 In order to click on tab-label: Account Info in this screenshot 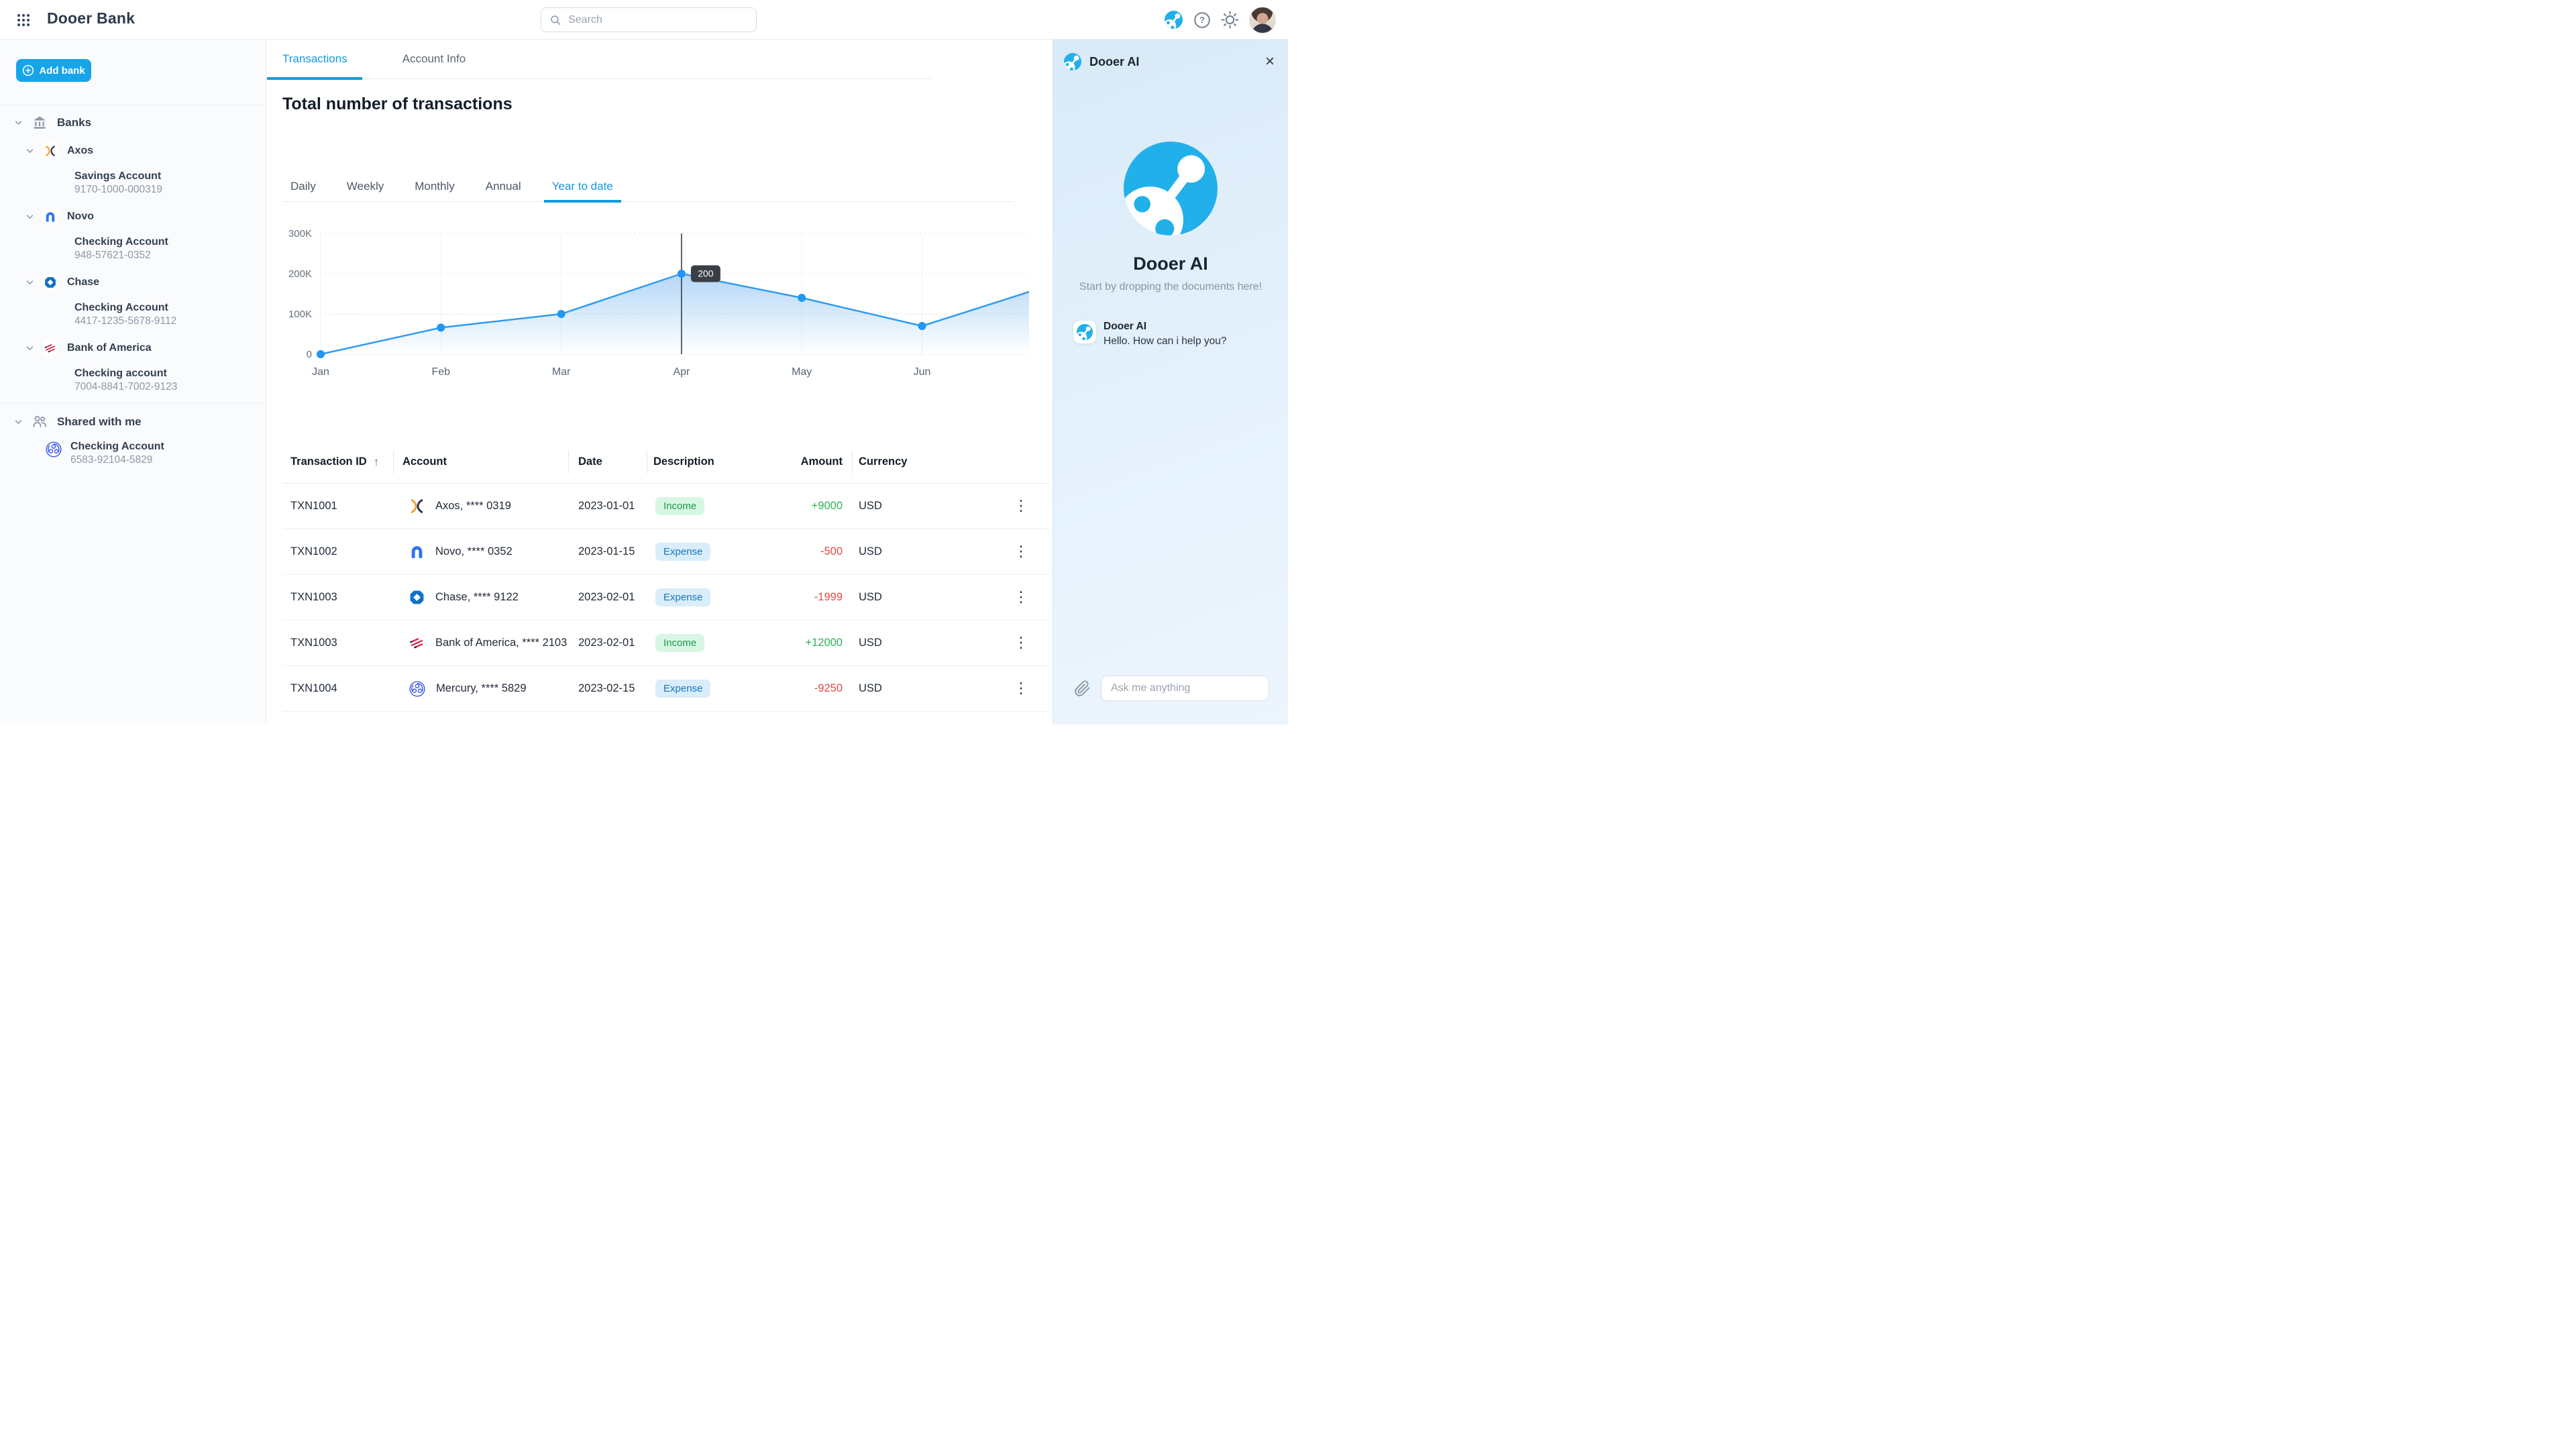, I will do `click(434, 58)`.